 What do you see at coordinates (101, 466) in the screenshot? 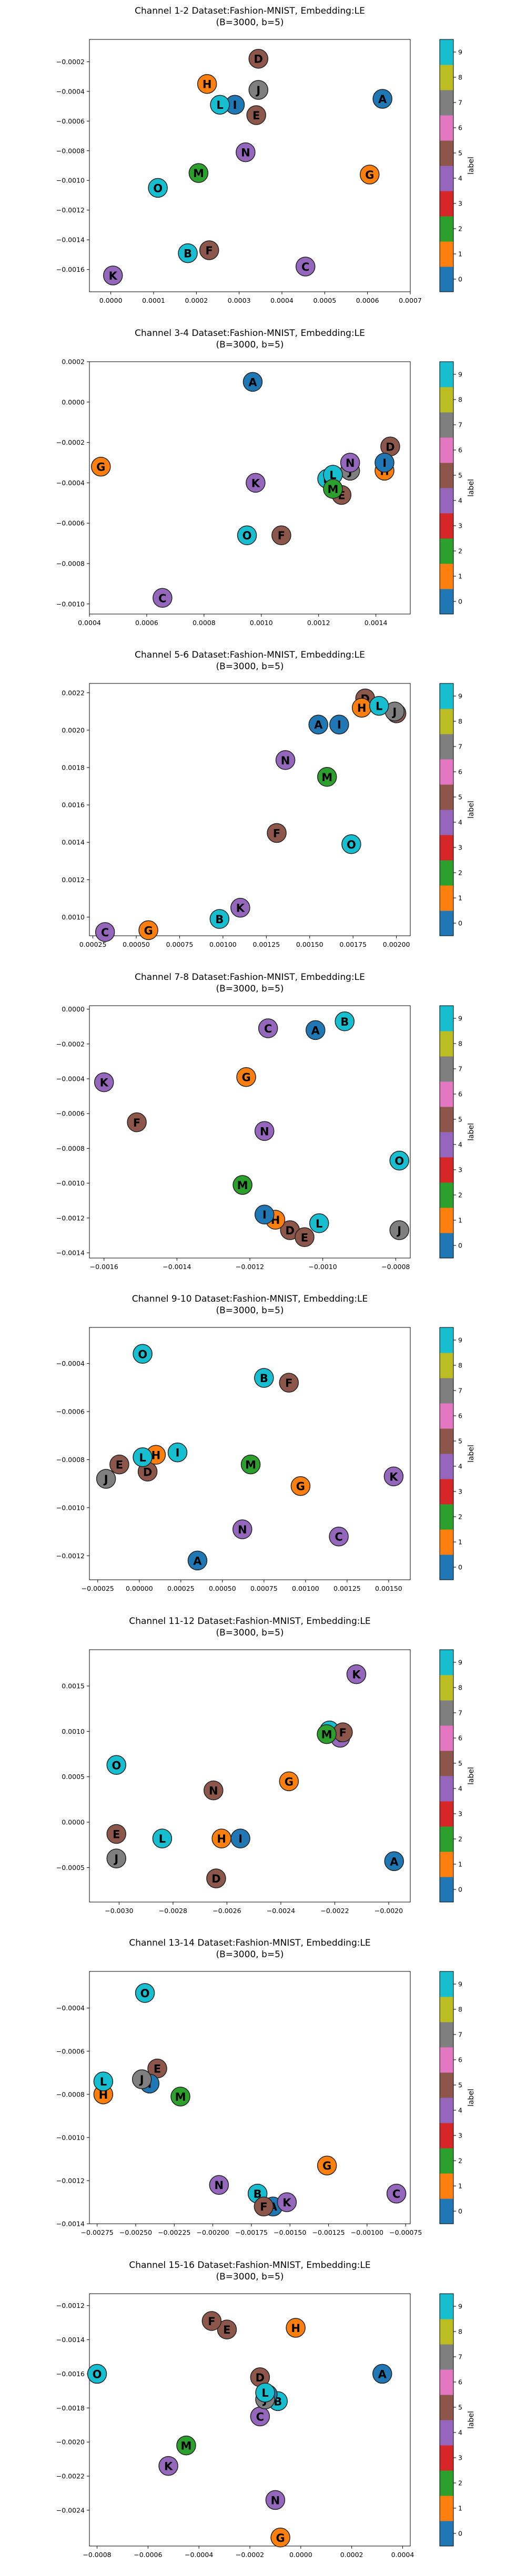
I see `data-point-G: G` at bounding box center [101, 466].